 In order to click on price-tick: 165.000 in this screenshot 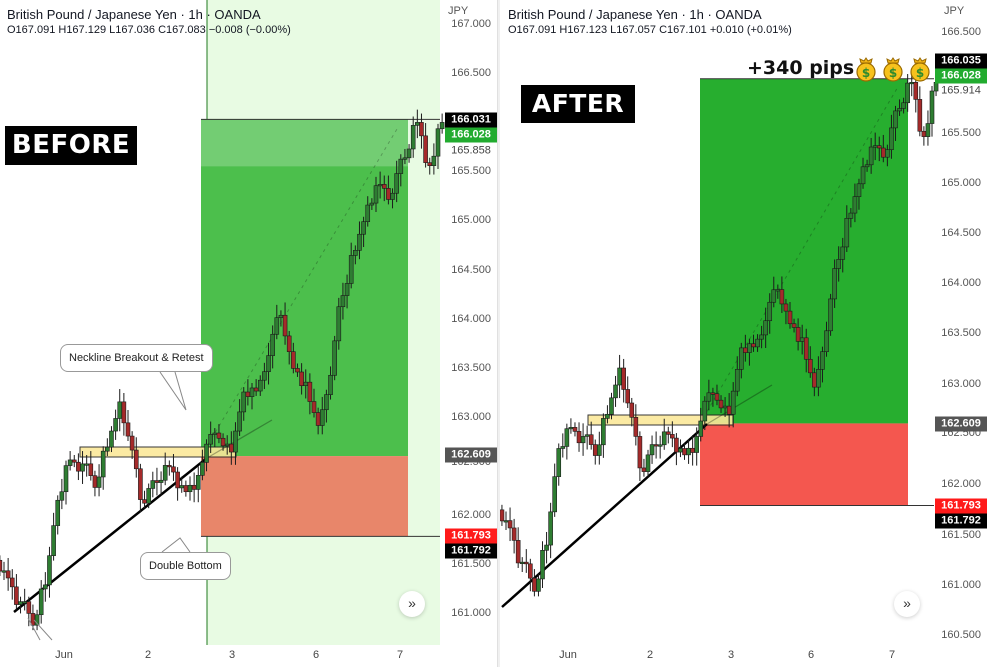, I will do `click(961, 183)`.